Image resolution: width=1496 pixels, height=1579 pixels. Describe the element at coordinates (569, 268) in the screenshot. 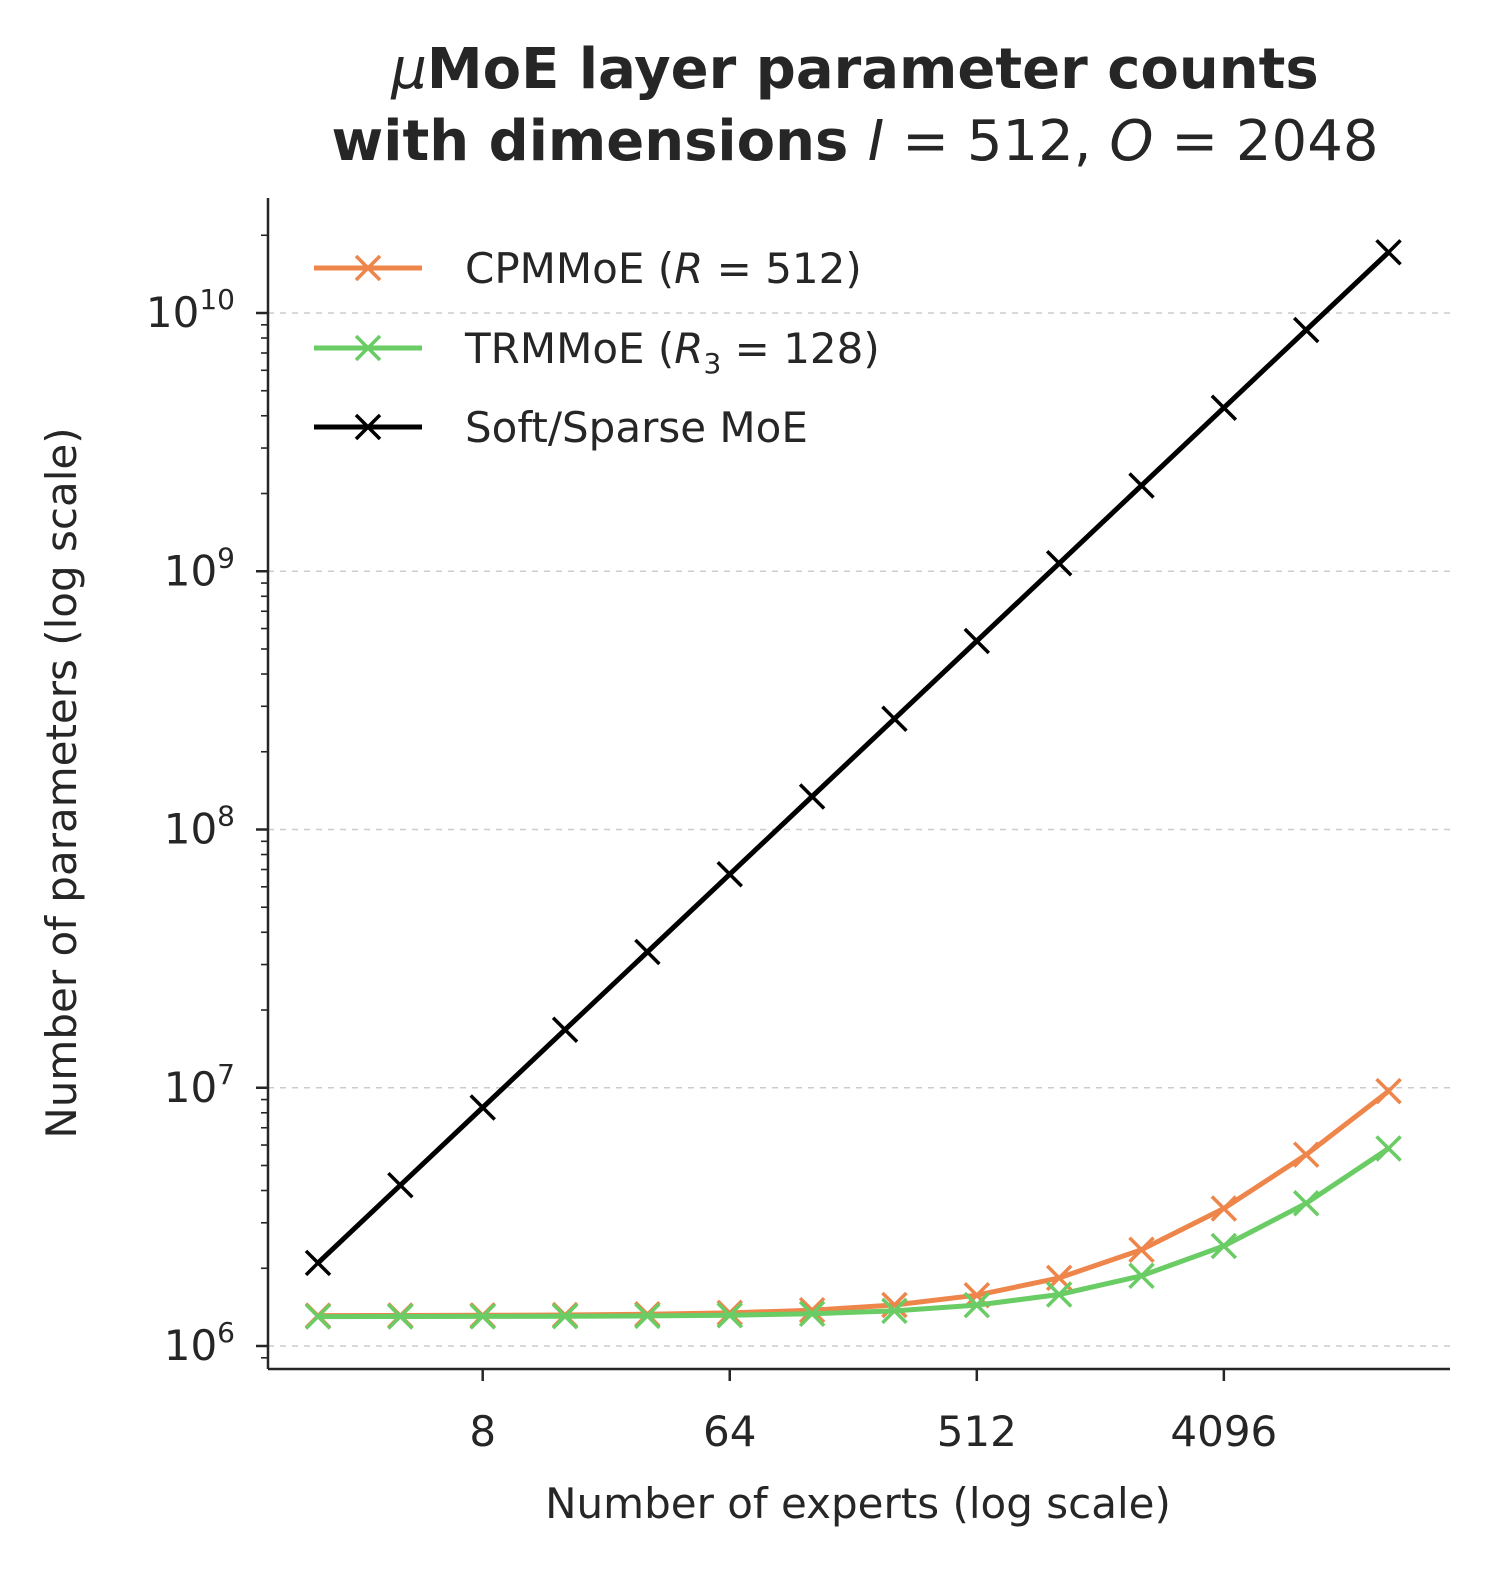

I see `legend-cpmmoe-prefix: CPMMoE (` at that location.